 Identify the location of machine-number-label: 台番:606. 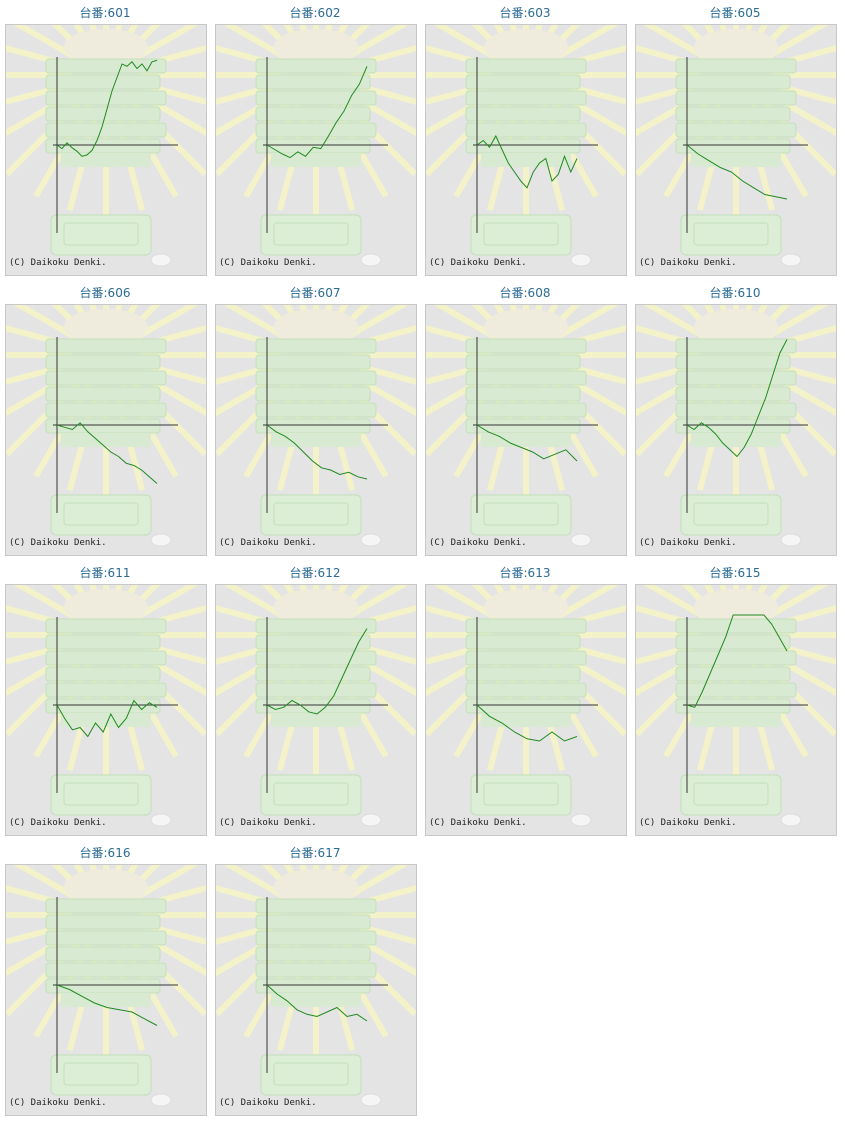
(105, 293).